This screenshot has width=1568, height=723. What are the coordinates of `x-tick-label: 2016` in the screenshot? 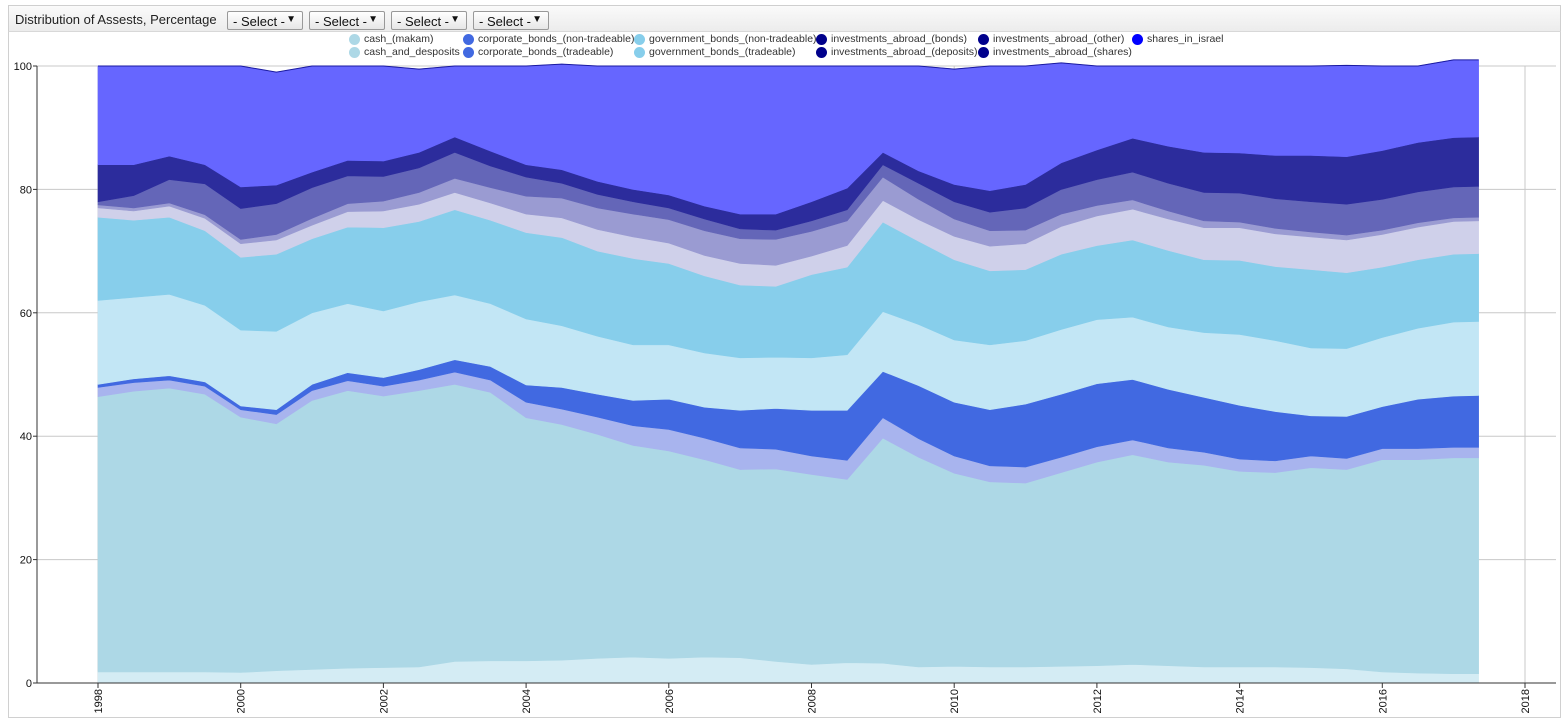 It's located at (1383, 701).